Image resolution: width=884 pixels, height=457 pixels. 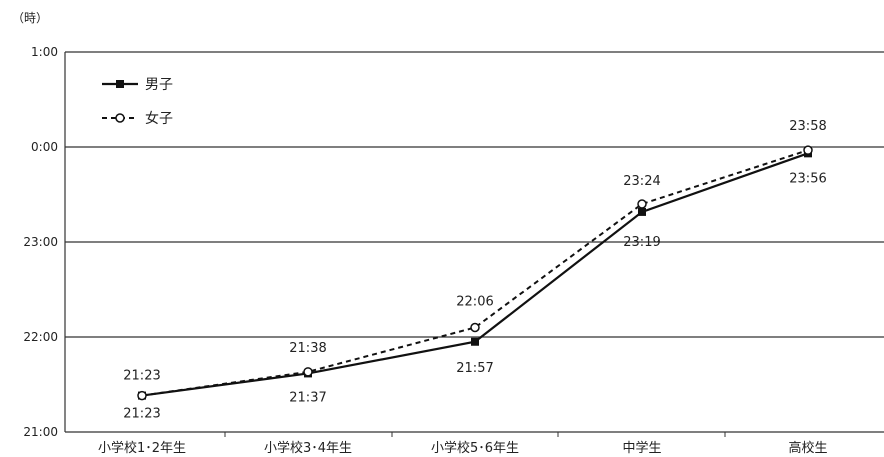 I want to click on data-label-boys: 21:57, so click(x=474, y=368).